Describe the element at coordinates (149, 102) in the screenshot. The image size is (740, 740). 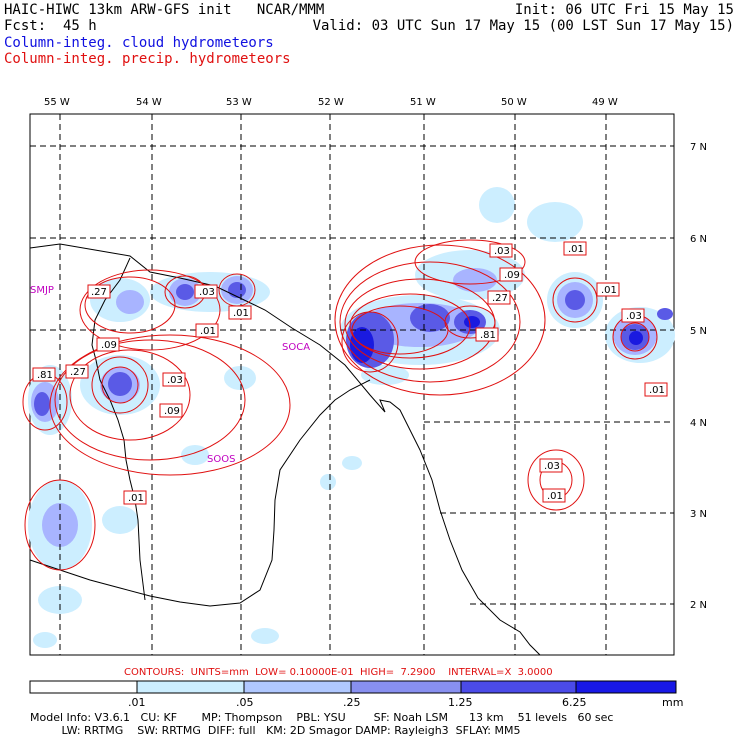
I see `lon-label: 54 W` at that location.